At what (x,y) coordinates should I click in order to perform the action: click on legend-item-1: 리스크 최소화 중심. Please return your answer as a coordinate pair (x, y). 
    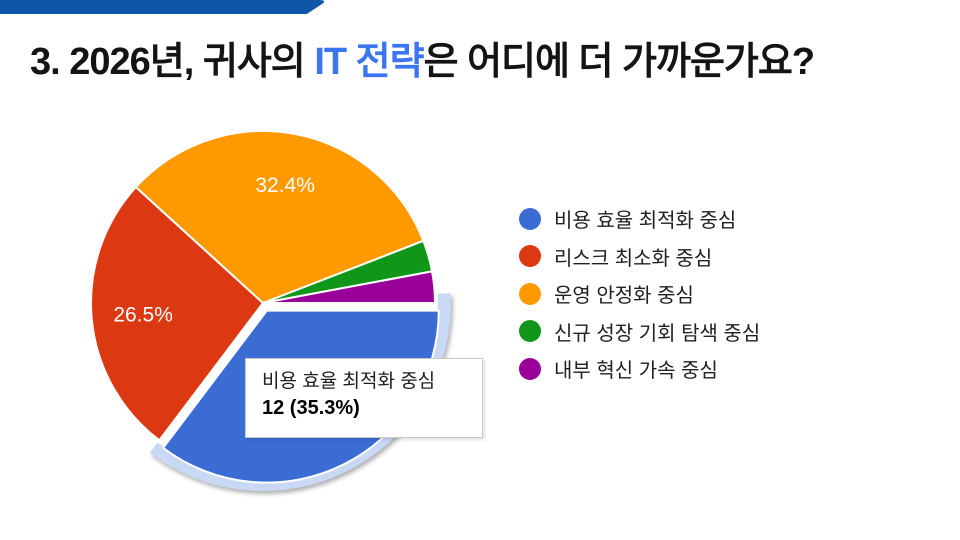
    Looking at the image, I should click on (639, 257).